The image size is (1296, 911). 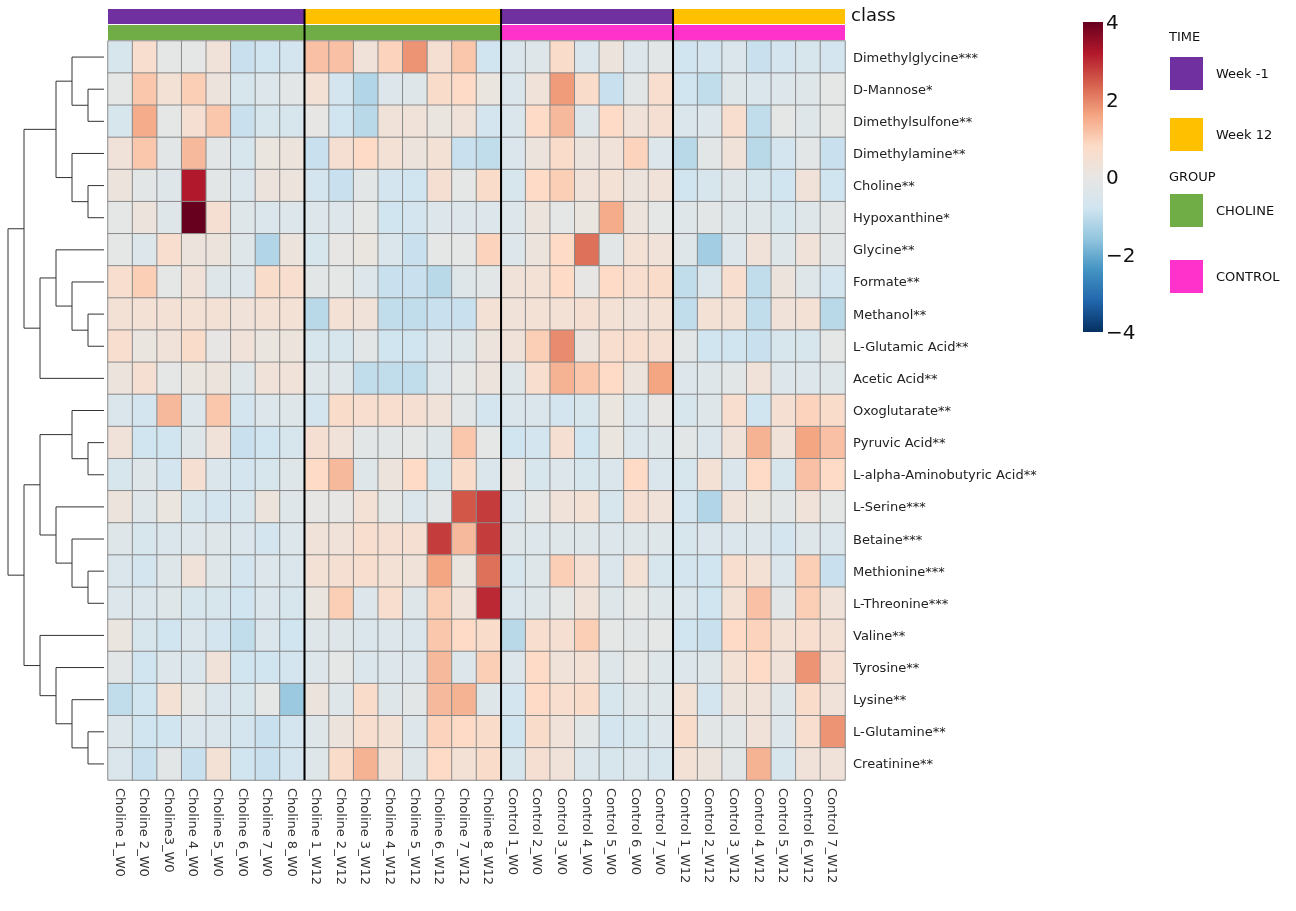 What do you see at coordinates (415, 837) in the screenshot?
I see `x-tick-label: Choline 5_W12` at bounding box center [415, 837].